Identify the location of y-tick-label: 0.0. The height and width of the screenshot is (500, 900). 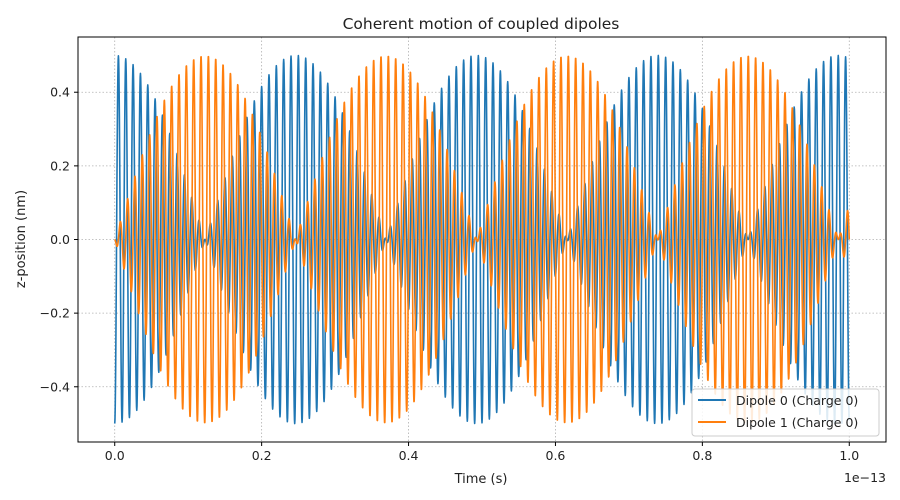
(60, 239).